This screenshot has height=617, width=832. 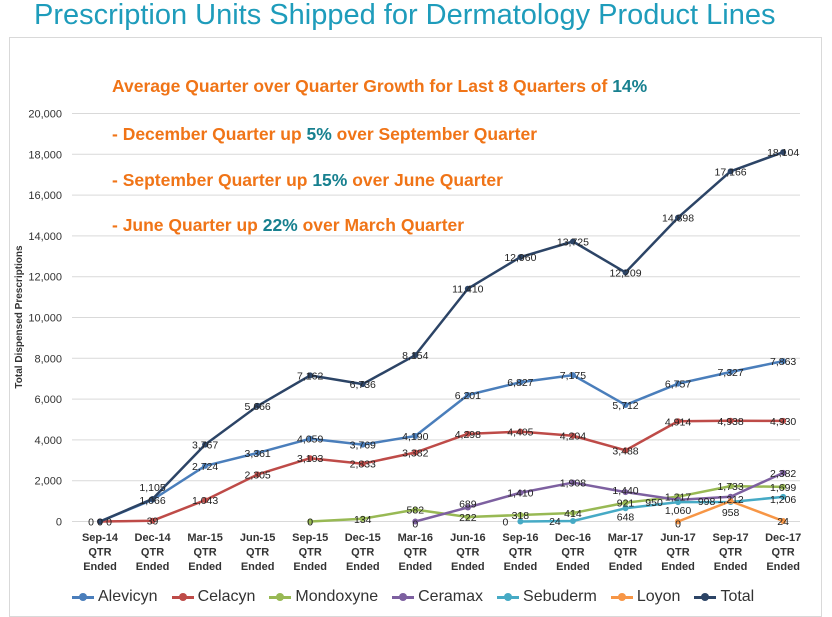 What do you see at coordinates (310, 459) in the screenshot?
I see `data-label: 3,103` at bounding box center [310, 459].